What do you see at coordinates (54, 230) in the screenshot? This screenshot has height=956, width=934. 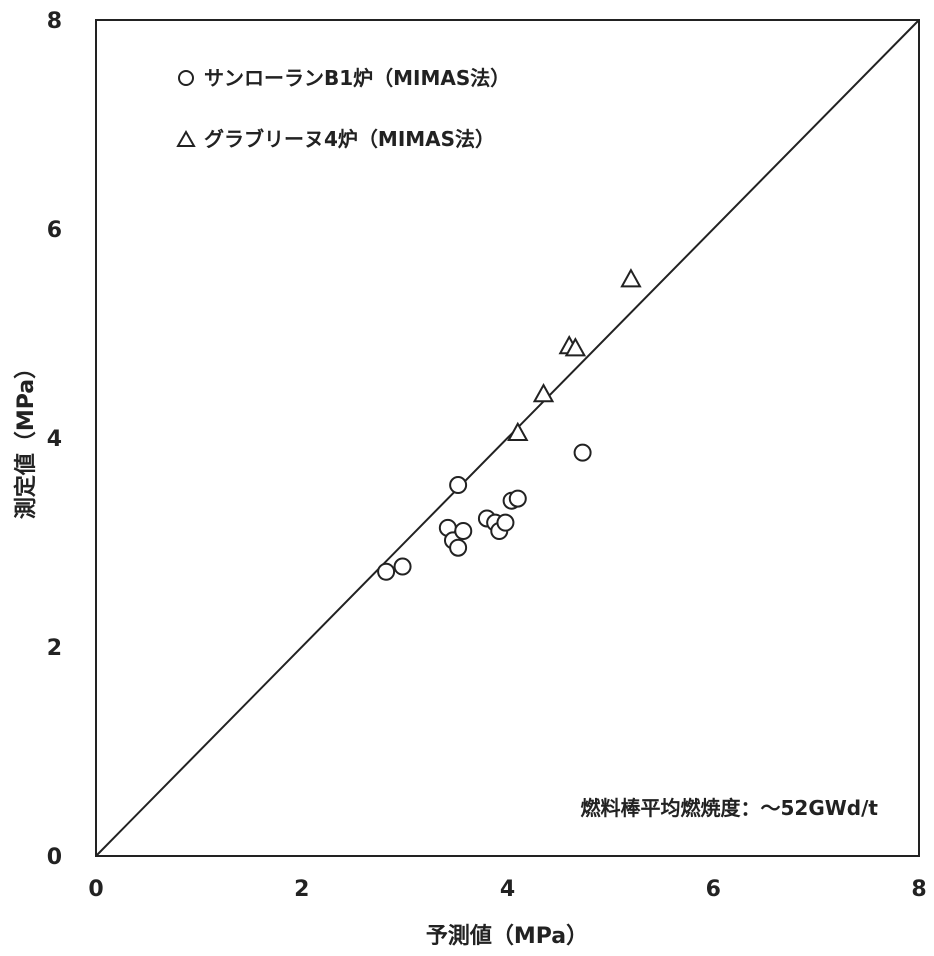 I see `y-tick-label: 6` at bounding box center [54, 230].